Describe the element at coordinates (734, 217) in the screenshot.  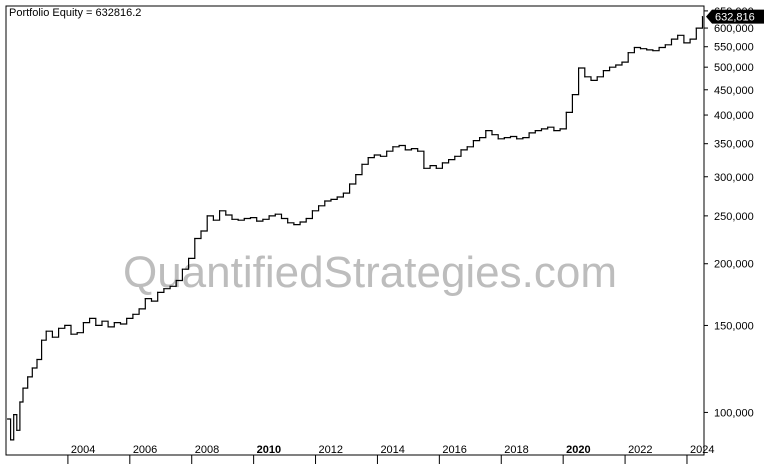
I see `y-tick-label: 250,000` at that location.